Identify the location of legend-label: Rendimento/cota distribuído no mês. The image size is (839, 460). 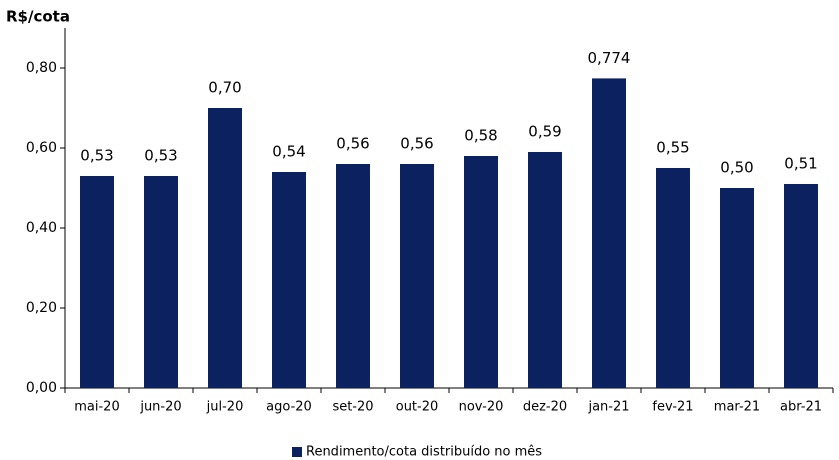
(424, 452).